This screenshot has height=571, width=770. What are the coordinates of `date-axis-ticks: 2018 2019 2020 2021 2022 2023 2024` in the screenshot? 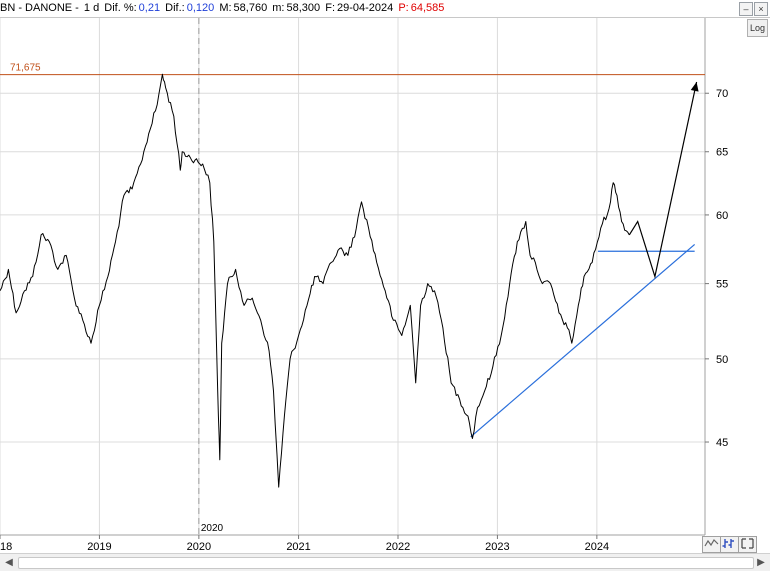 It's located at (304, 544).